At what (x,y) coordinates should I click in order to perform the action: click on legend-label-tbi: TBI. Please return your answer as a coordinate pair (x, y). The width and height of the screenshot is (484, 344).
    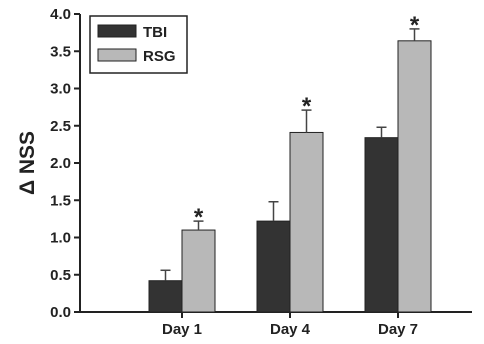
    Looking at the image, I should click on (155, 32).